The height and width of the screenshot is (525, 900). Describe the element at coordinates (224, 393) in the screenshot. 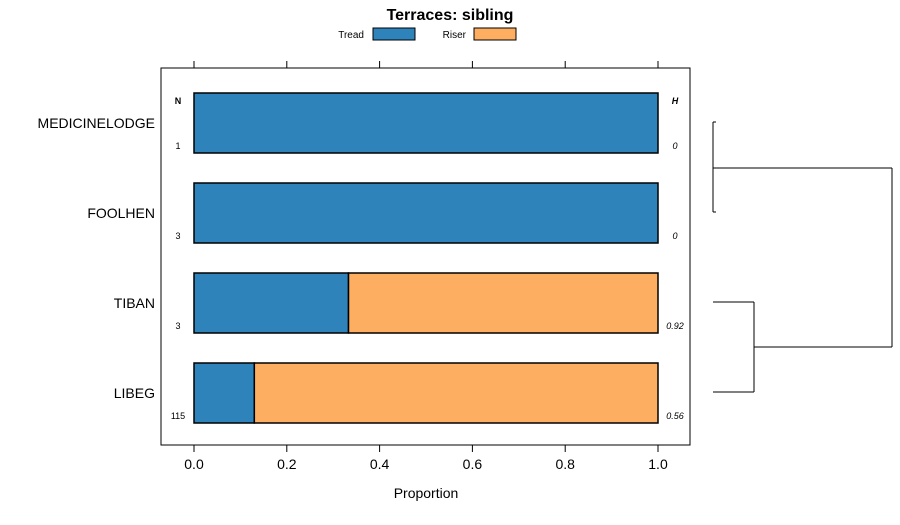

I see `bar-tread-libeg` at that location.